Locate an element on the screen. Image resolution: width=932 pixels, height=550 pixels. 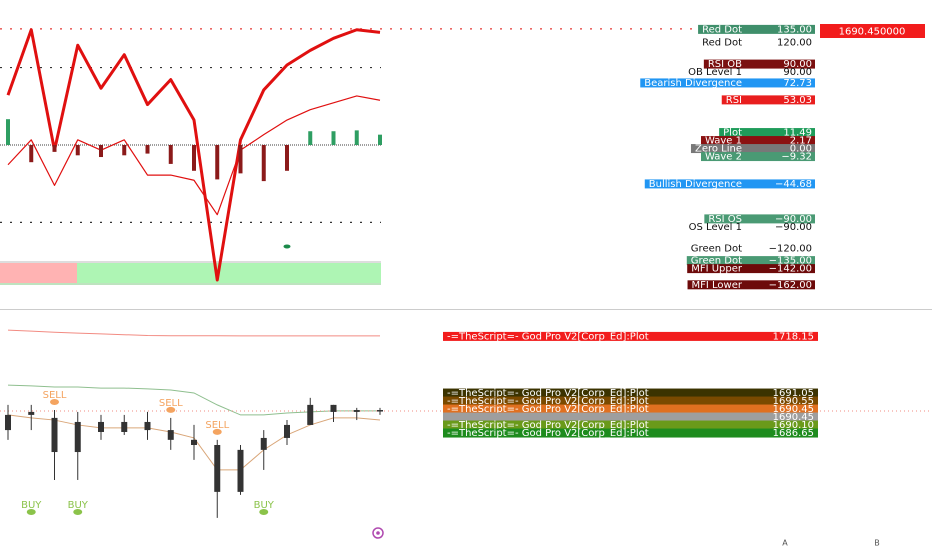
scale-label-name: RSI OB is located at coordinates (725, 64).